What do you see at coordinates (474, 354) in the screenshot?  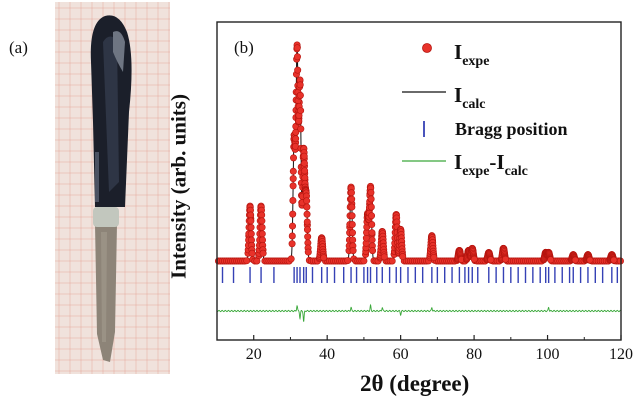 I see `x-tick-label: 80` at bounding box center [474, 354].